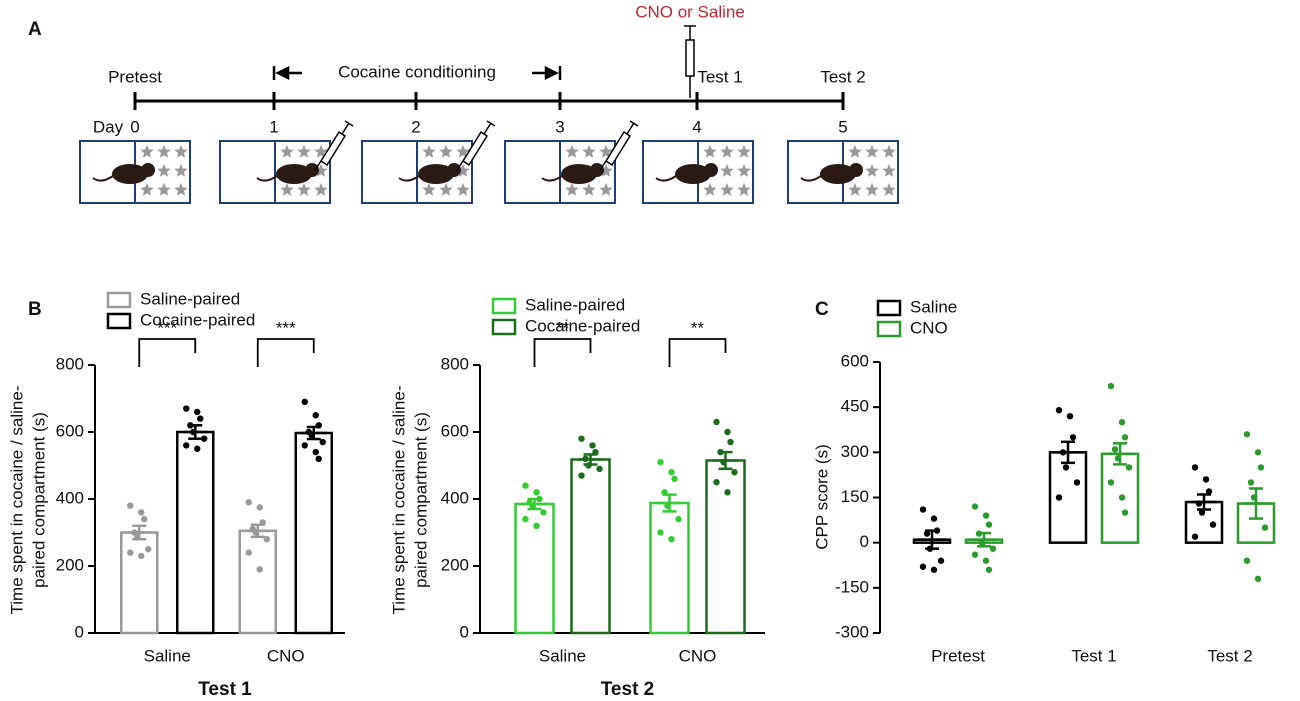 This screenshot has width=1300, height=701. What do you see at coordinates (16, 500) in the screenshot?
I see `y-axis-label: Time spent in cocaine / saline-` at bounding box center [16, 500].